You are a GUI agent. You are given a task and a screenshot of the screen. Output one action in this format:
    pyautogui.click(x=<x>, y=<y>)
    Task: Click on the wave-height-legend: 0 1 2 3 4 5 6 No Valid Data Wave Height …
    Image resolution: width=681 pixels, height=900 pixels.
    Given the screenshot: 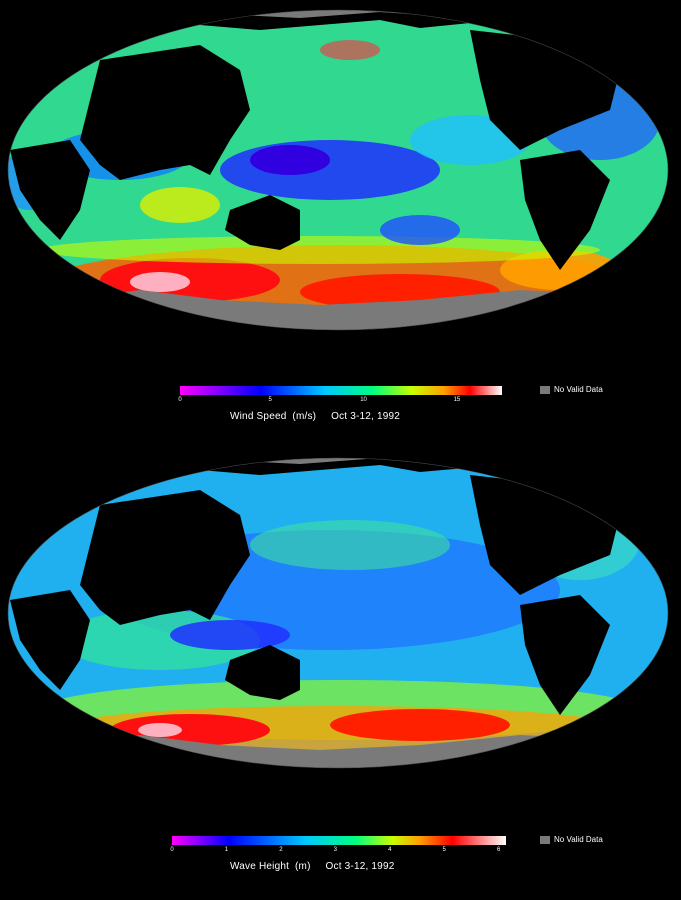 What is the action you would take?
    pyautogui.click(x=340, y=860)
    